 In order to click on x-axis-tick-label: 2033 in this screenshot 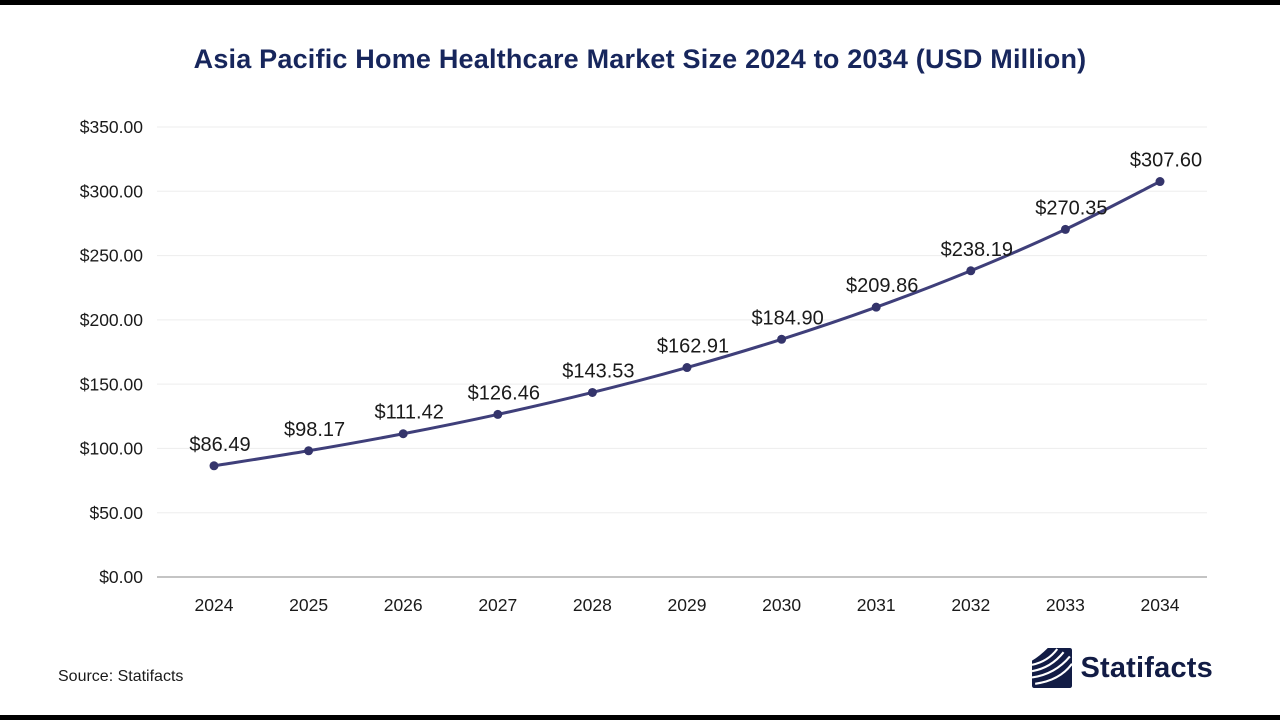, I will do `click(1065, 605)`.